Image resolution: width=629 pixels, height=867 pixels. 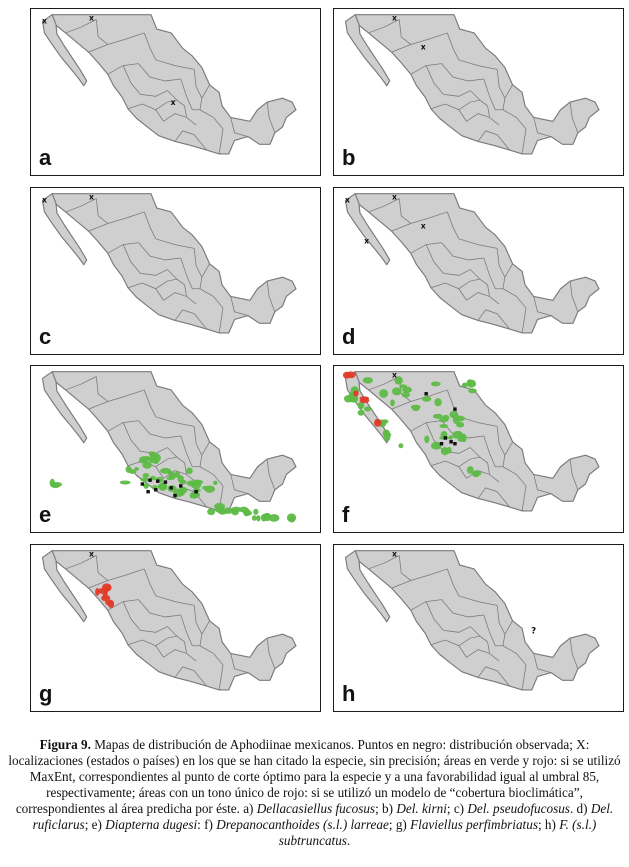 I want to click on panel-letter: f, so click(x=346, y=514).